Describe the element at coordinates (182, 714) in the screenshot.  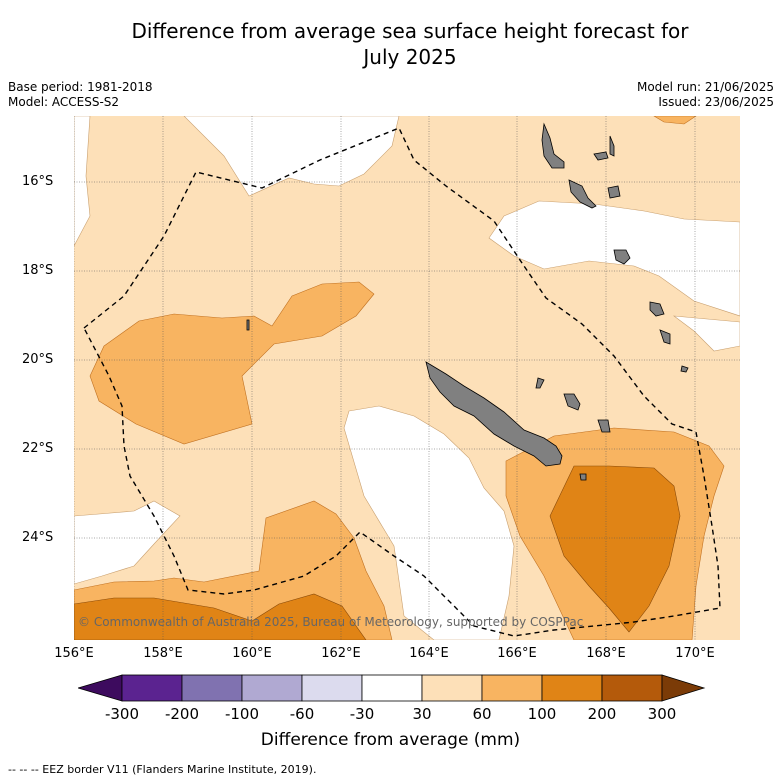
I see `cbar-tick-m200: -200` at that location.